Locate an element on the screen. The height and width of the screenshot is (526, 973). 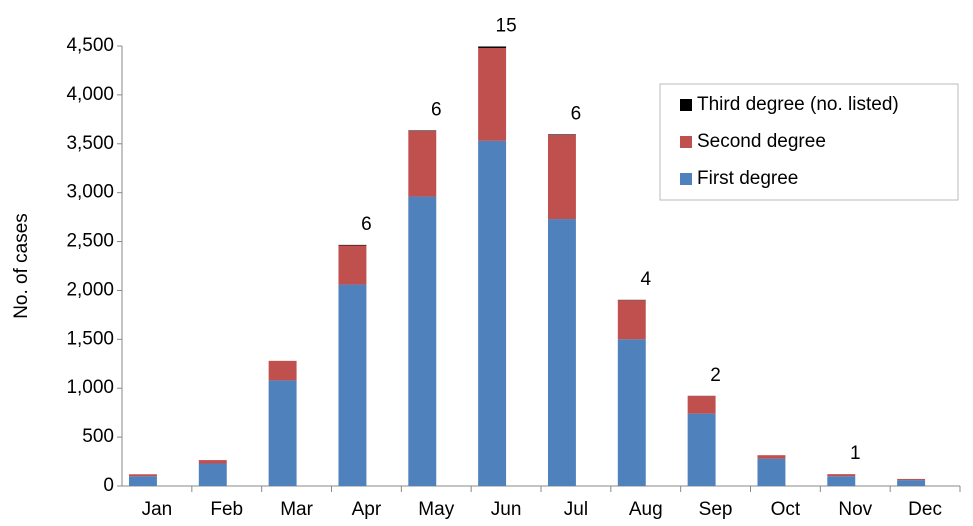
y-tick-label: 4,000 is located at coordinates (90, 94).